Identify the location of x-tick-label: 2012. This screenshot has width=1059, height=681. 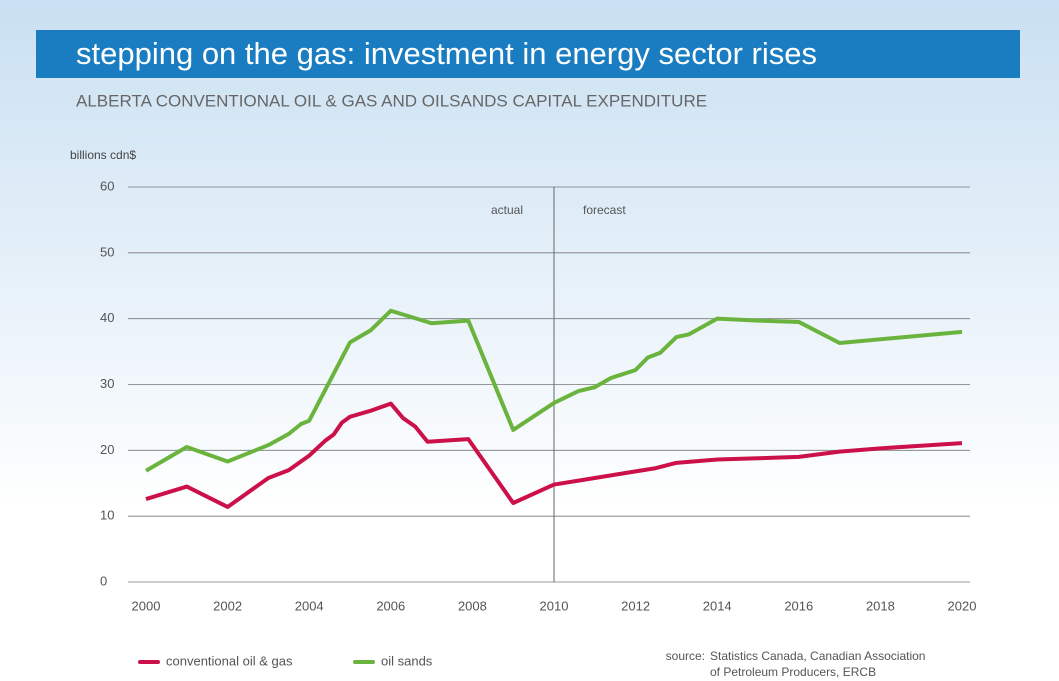
(635, 605).